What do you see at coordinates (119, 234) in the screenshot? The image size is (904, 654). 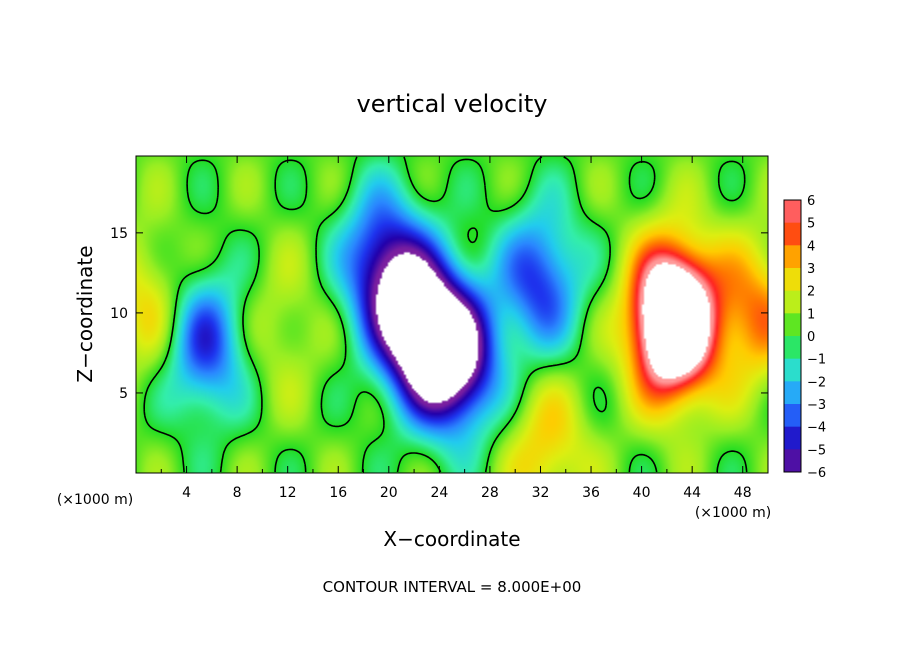 I see `y-tick-label: 15` at bounding box center [119, 234].